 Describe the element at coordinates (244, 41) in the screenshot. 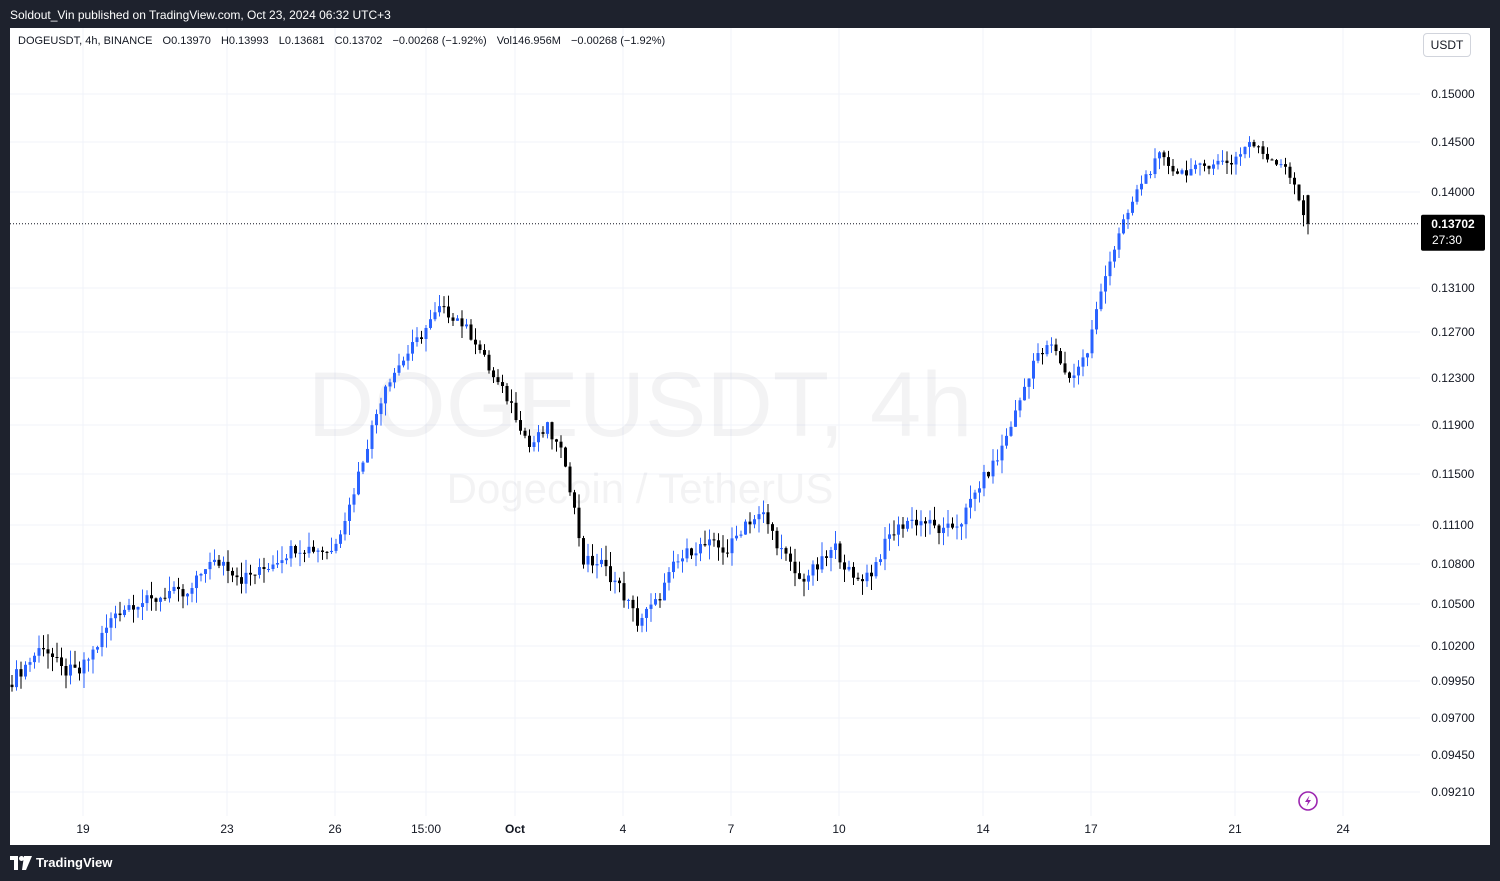

I see `legend-high: H0.13993` at that location.